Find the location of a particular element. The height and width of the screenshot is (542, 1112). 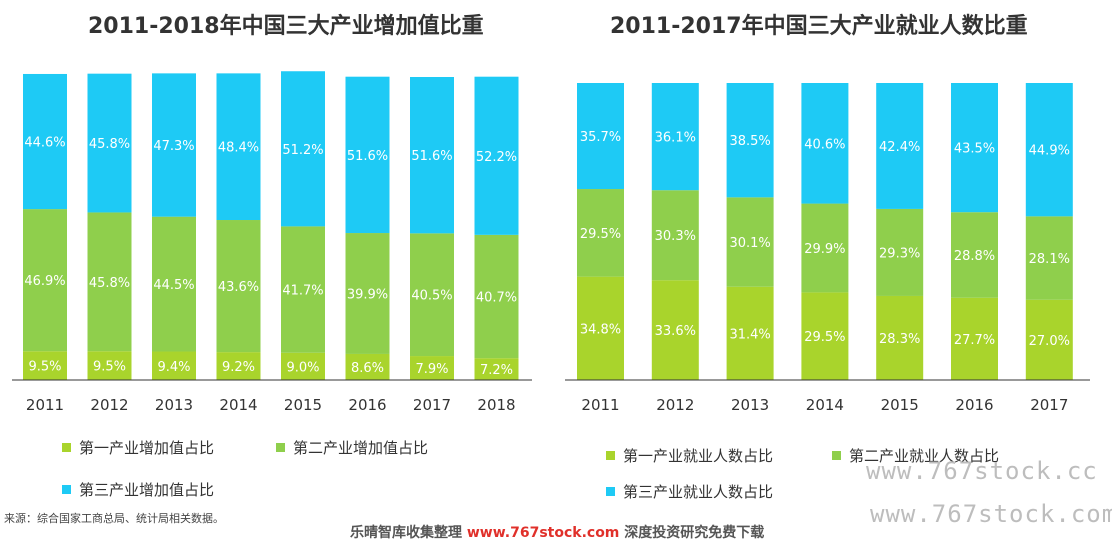

x-tick-label-right-2015: 2015 is located at coordinates (900, 405).